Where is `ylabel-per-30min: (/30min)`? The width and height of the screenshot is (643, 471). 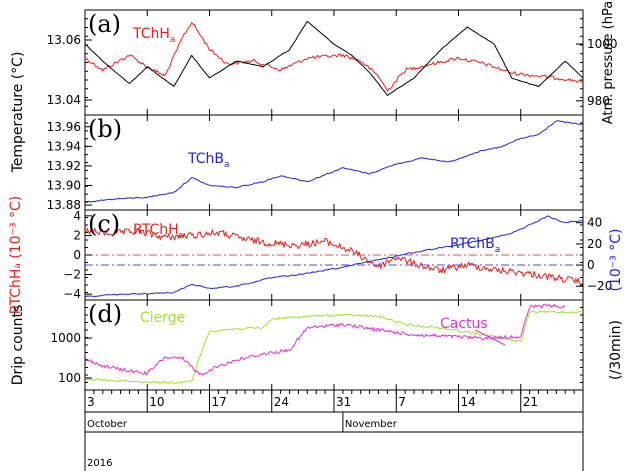
ylabel-per-30min: (/30min) is located at coordinates (616, 350).